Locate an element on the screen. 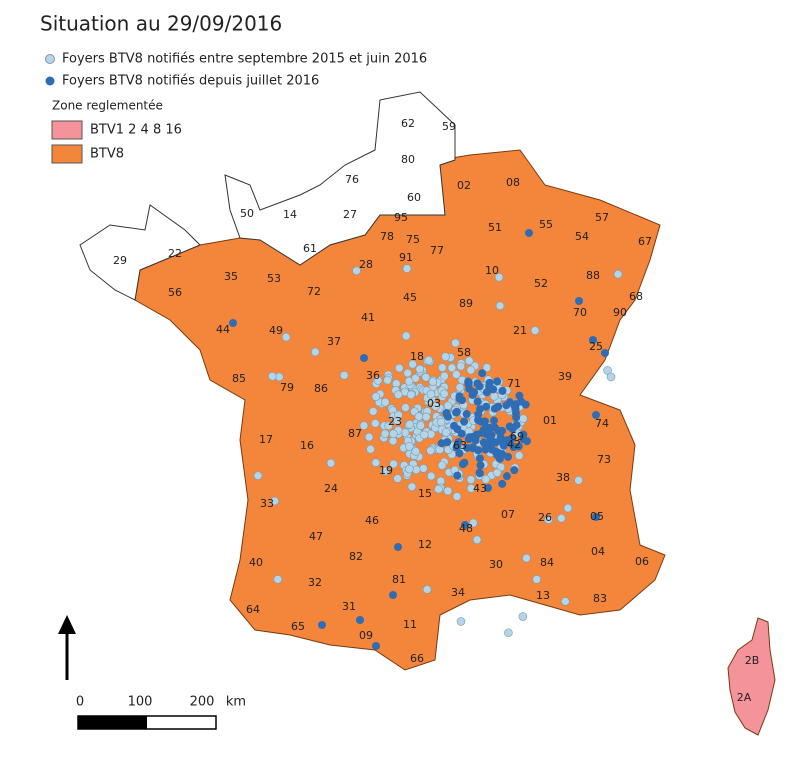 This screenshot has height=759, width=800. department-label: 32 is located at coordinates (315, 582).